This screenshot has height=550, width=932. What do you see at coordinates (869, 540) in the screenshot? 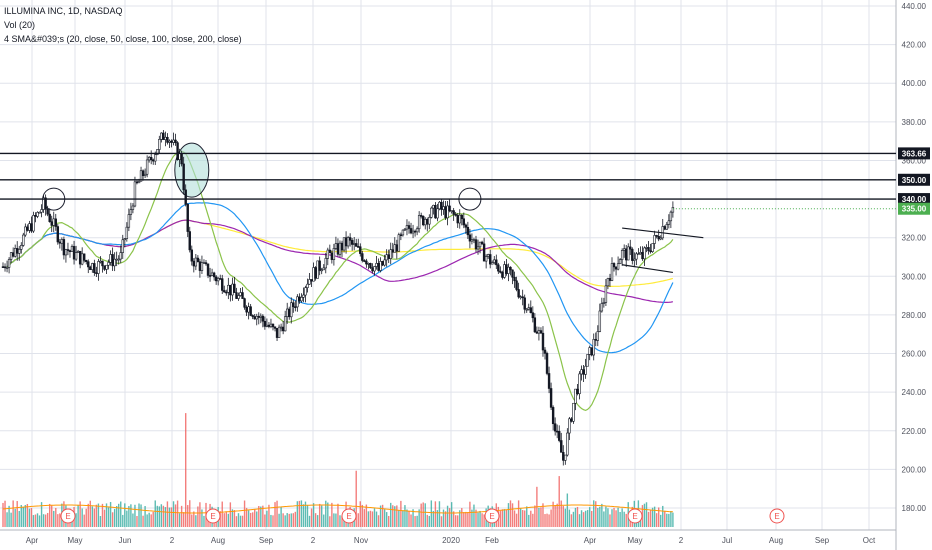
I see `x-tick-label: Oct` at bounding box center [869, 540].